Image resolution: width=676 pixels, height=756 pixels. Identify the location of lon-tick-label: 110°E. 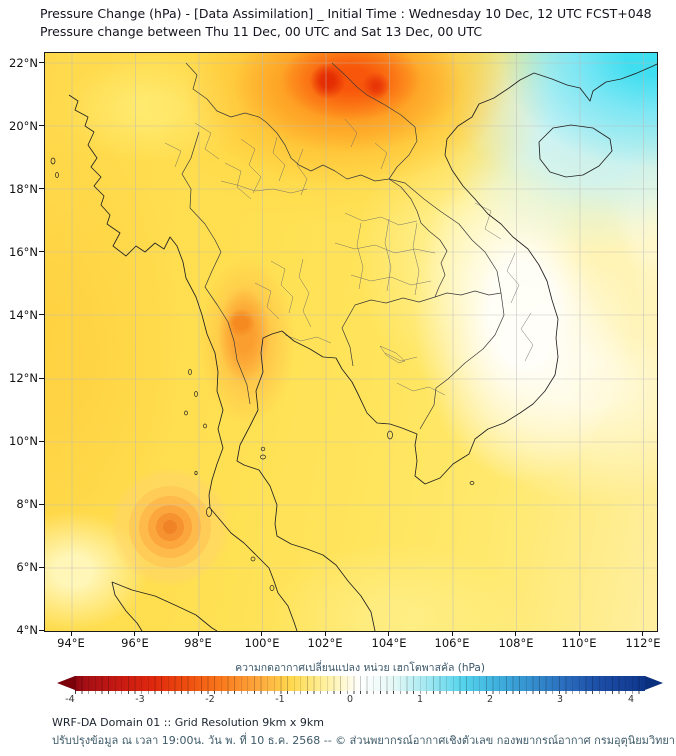
(579, 643).